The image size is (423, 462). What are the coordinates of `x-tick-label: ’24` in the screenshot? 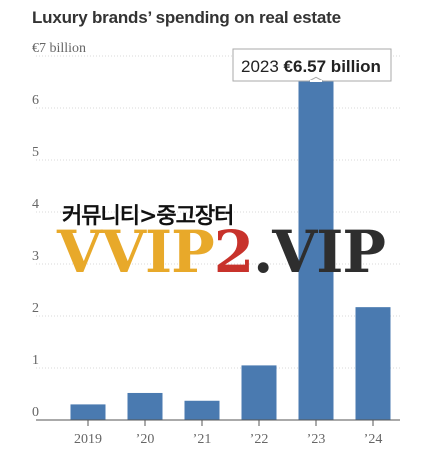 It's located at (373, 439).